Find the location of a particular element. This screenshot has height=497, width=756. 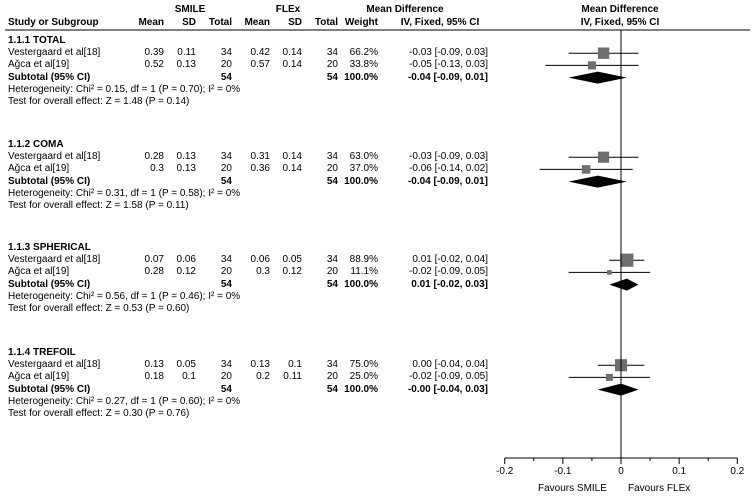

weight-value: 37.0% is located at coordinates (363, 169).